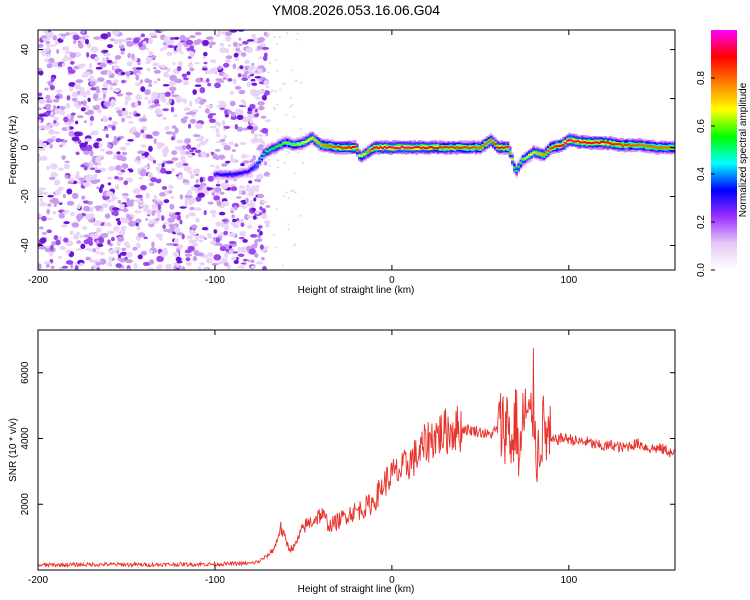 Image resolution: width=750 pixels, height=600 pixels. I want to click on snr-y-label: SNR (10 * v/v), so click(13, 450).